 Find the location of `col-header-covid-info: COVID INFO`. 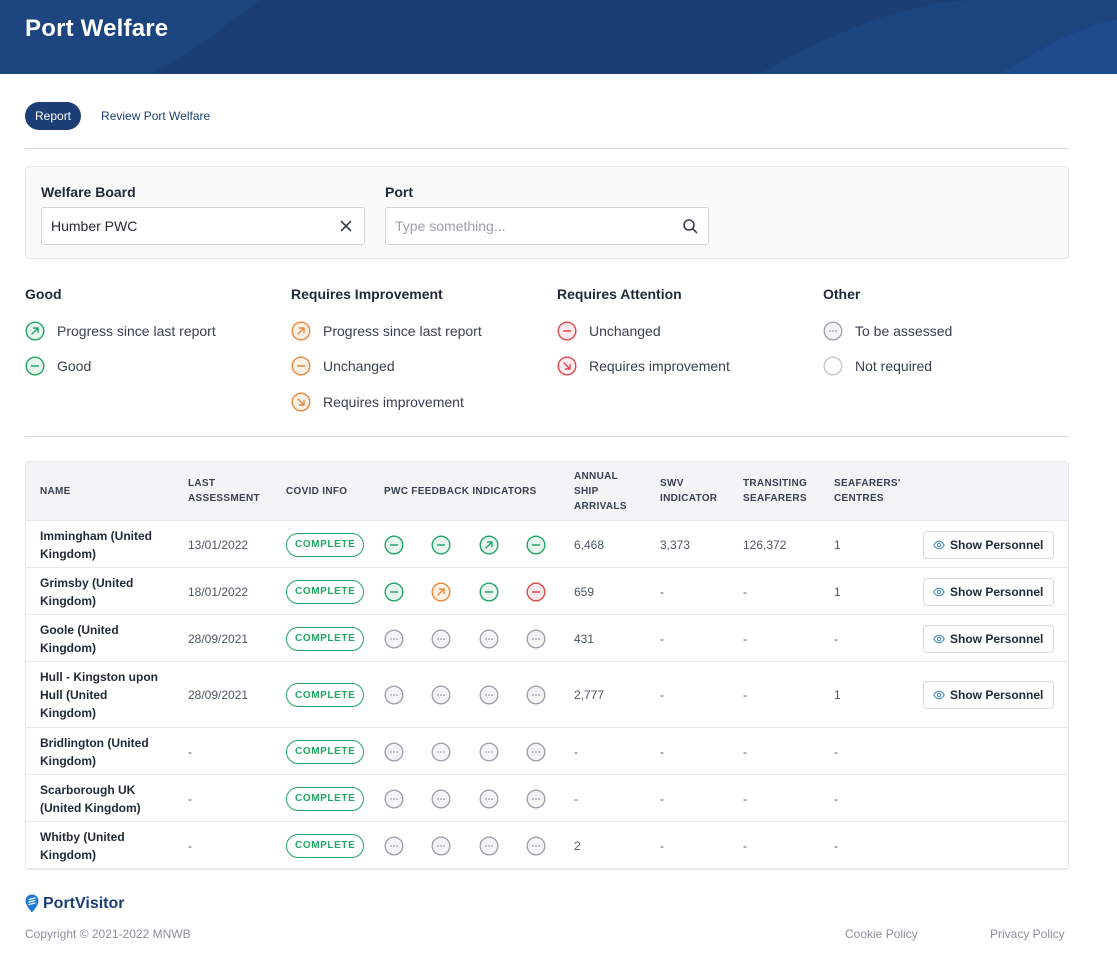

col-header-covid-info: COVID INFO is located at coordinates (317, 491).